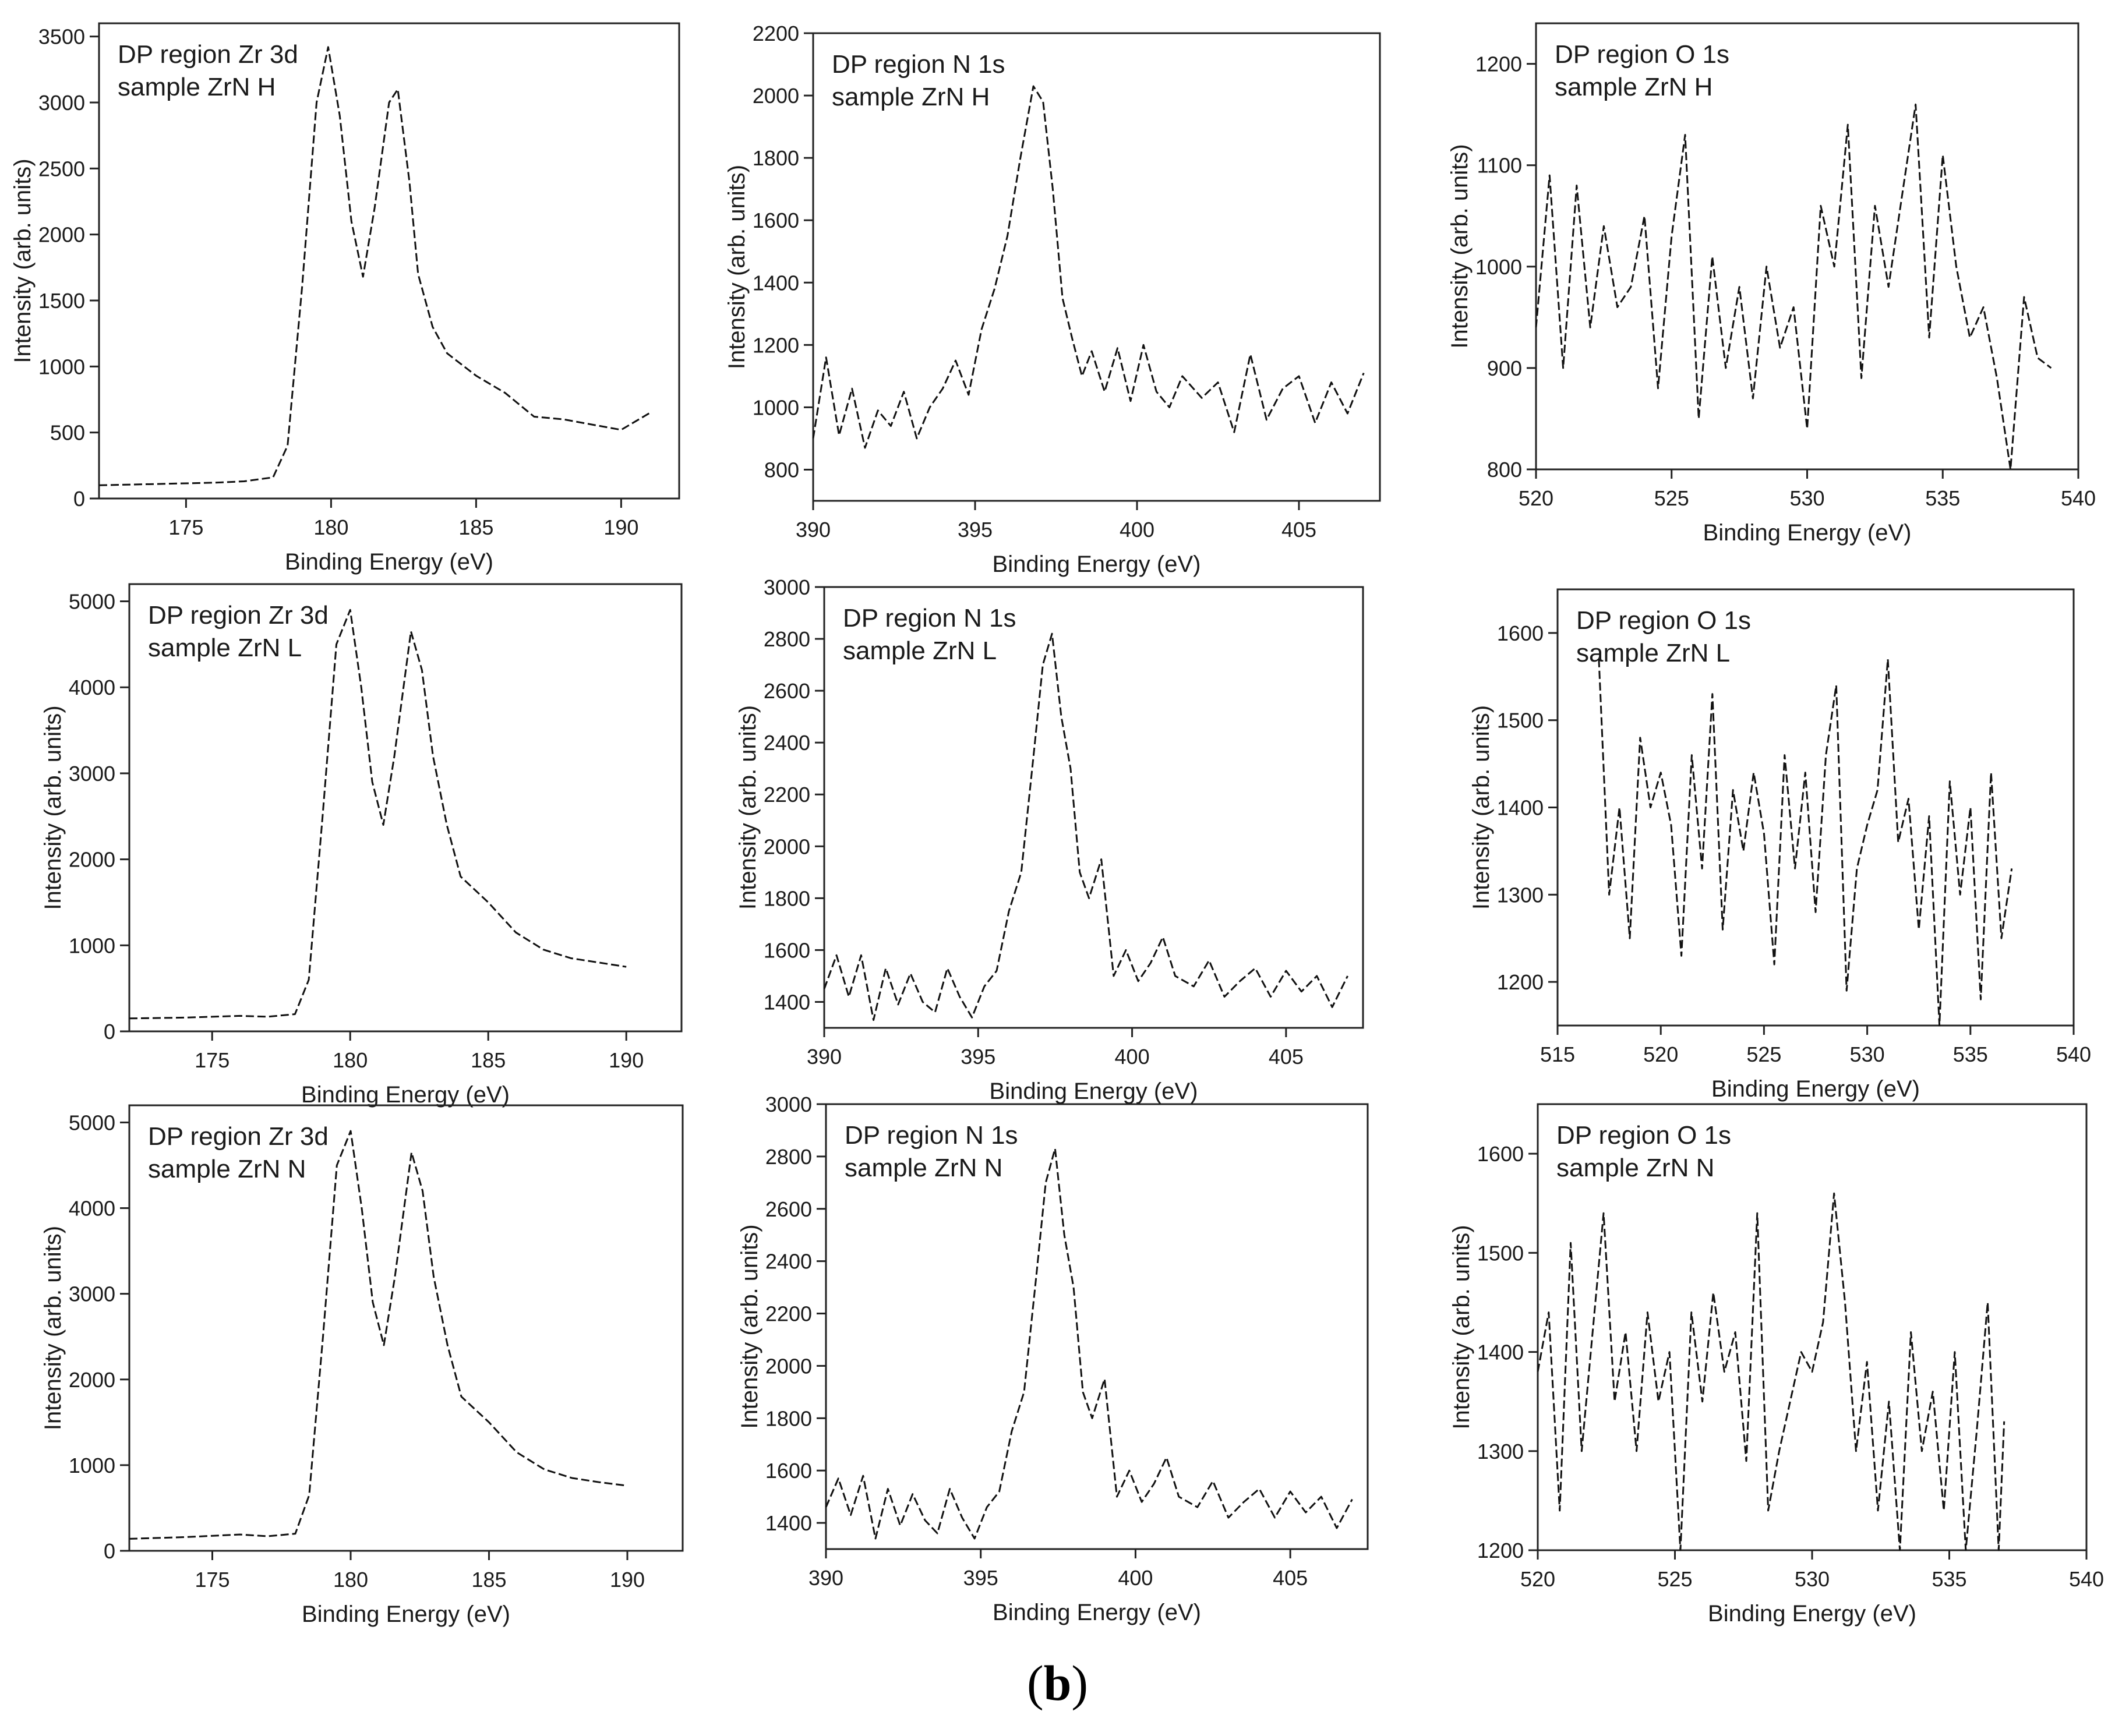 This screenshot has height=1736, width=2115. What do you see at coordinates (1499, 166) in the screenshot?
I see `y-tick-label: 1100` at bounding box center [1499, 166].